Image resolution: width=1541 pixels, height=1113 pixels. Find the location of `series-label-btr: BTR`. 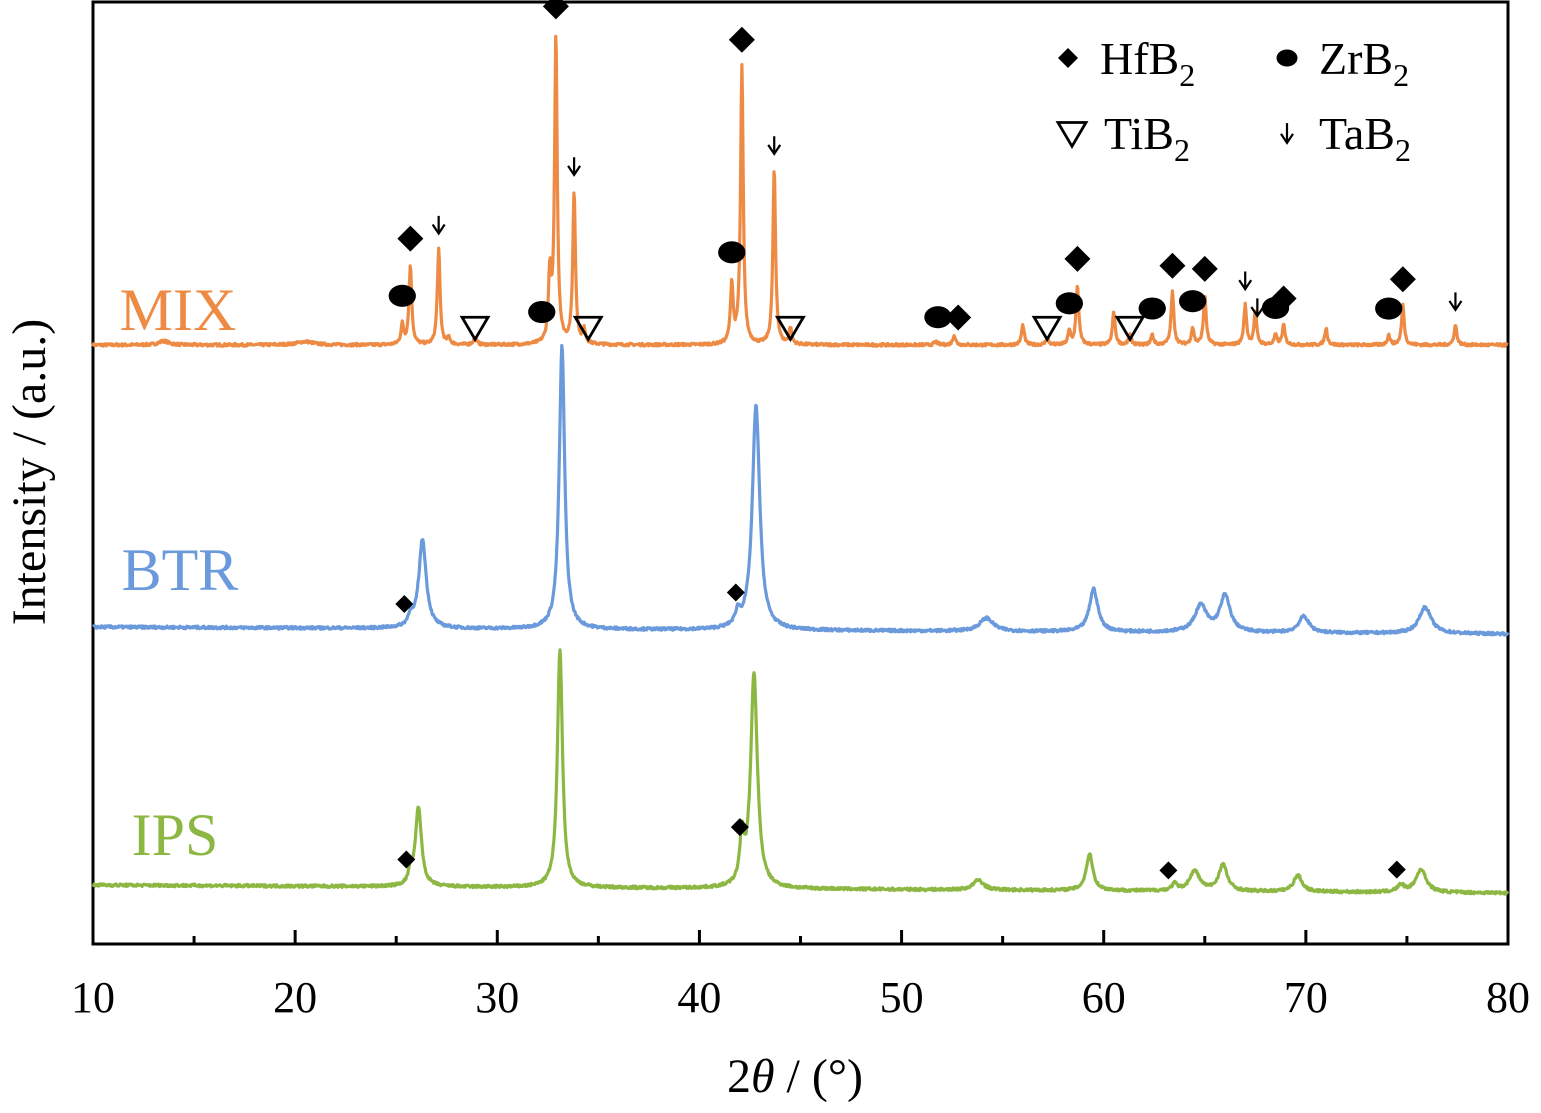

series-label-btr: BTR is located at coordinates (180, 570).